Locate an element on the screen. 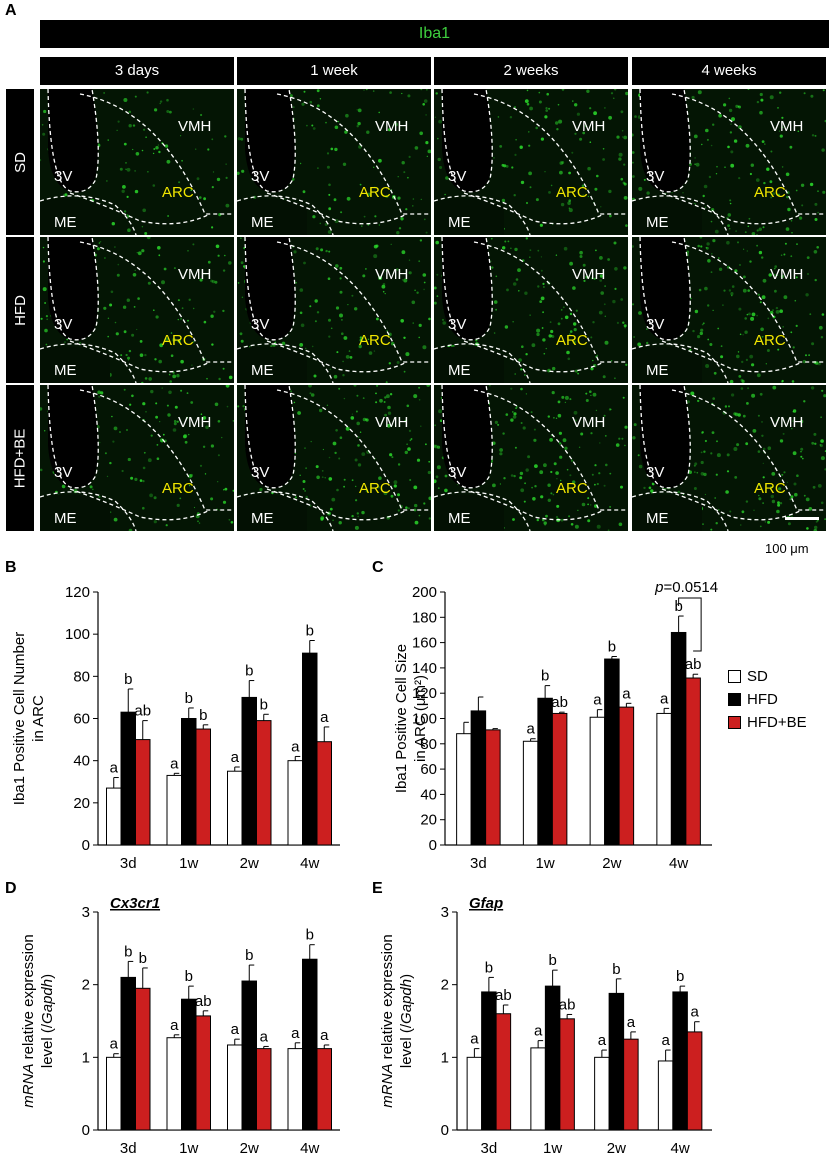 The width and height of the screenshot is (829, 1162). y-tick-label: 180 is located at coordinates (424, 617).